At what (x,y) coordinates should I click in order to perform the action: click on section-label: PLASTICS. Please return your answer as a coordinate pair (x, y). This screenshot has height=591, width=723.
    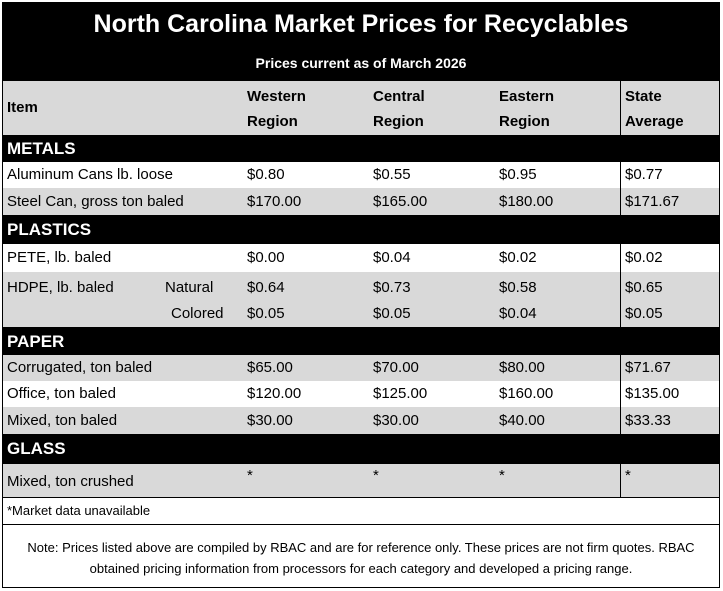
    Looking at the image, I should click on (49, 229).